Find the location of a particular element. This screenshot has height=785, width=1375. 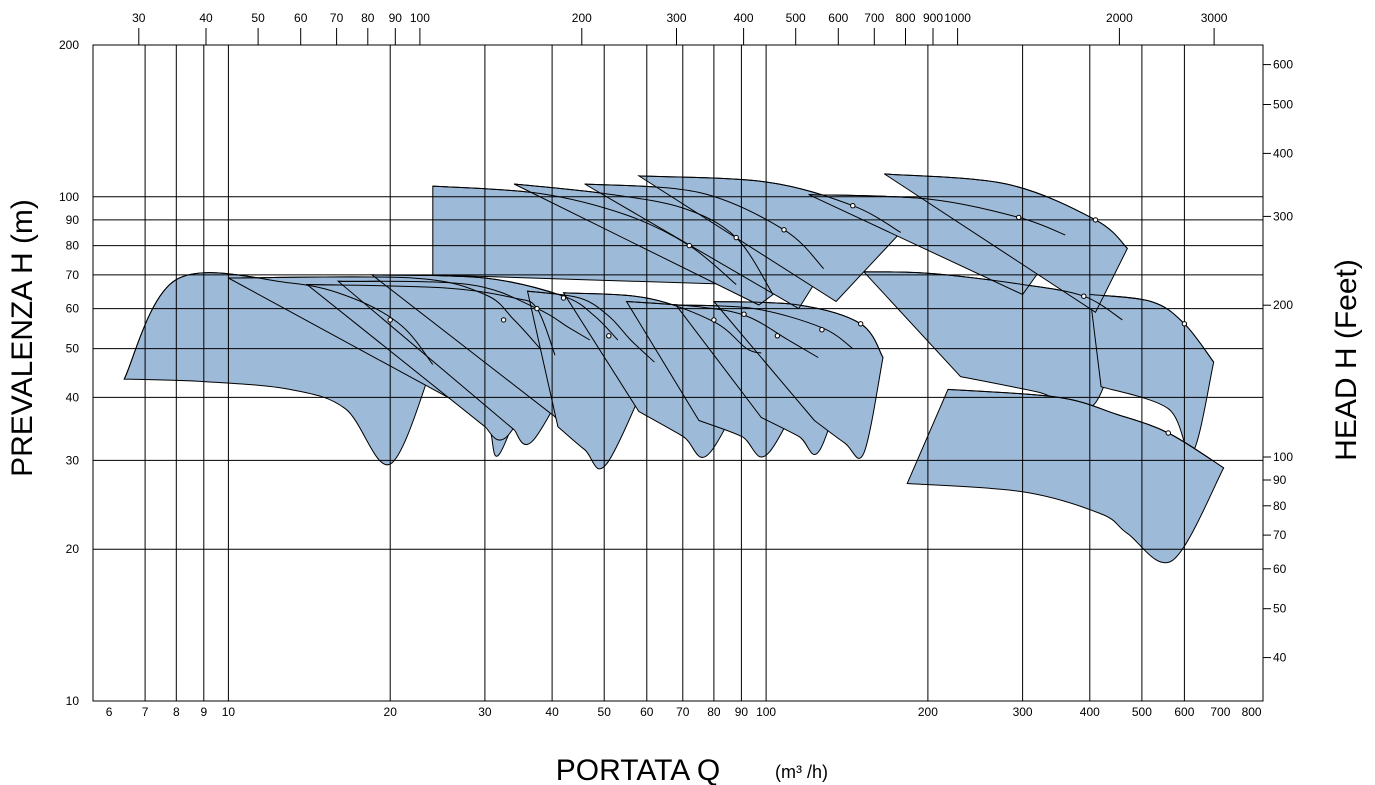

x-tick-label: 20 is located at coordinates (391, 712).